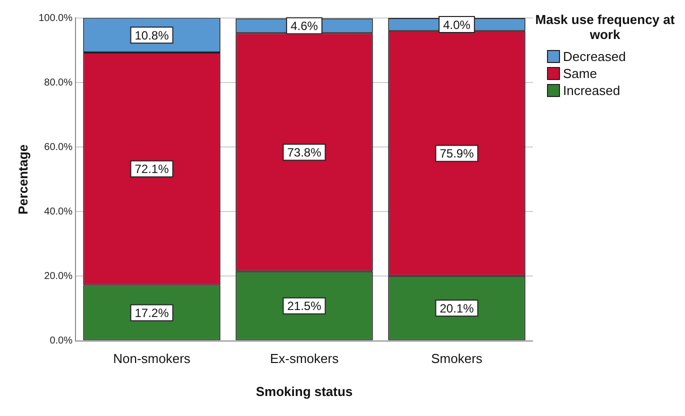 The height and width of the screenshot is (416, 685). Describe the element at coordinates (58, 276) in the screenshot. I see `y-tick-label: 20.0%` at that location.